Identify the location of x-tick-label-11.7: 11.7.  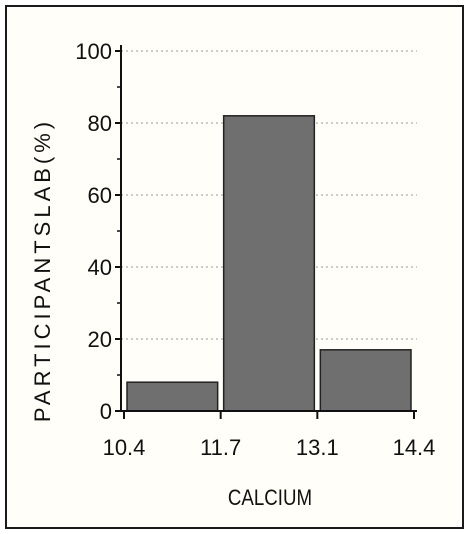
(220, 447).